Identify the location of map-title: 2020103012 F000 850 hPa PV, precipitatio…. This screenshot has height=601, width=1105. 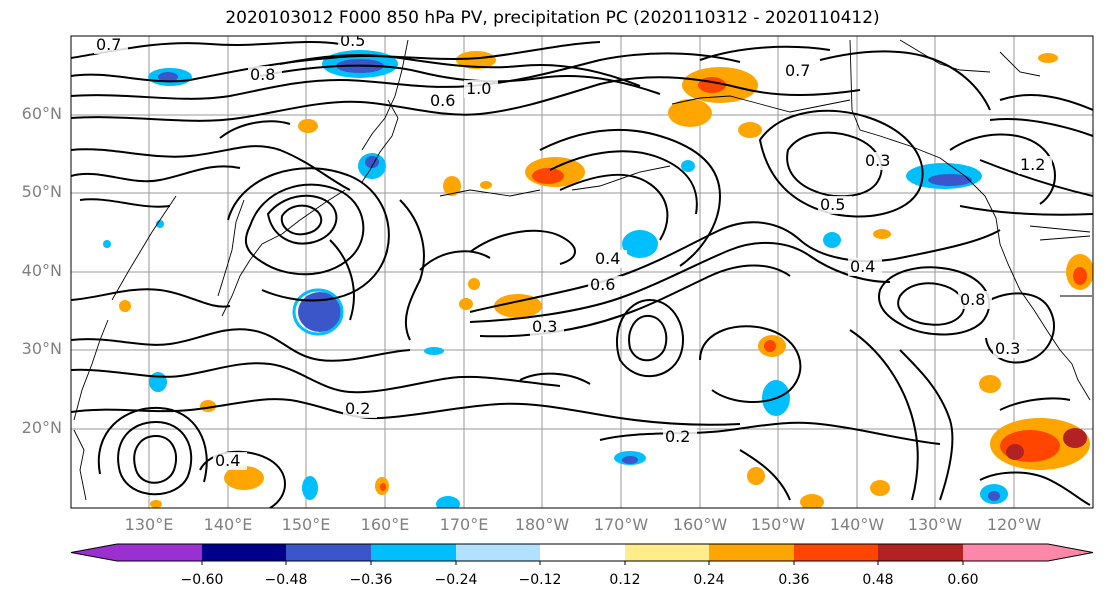
(552, 18).